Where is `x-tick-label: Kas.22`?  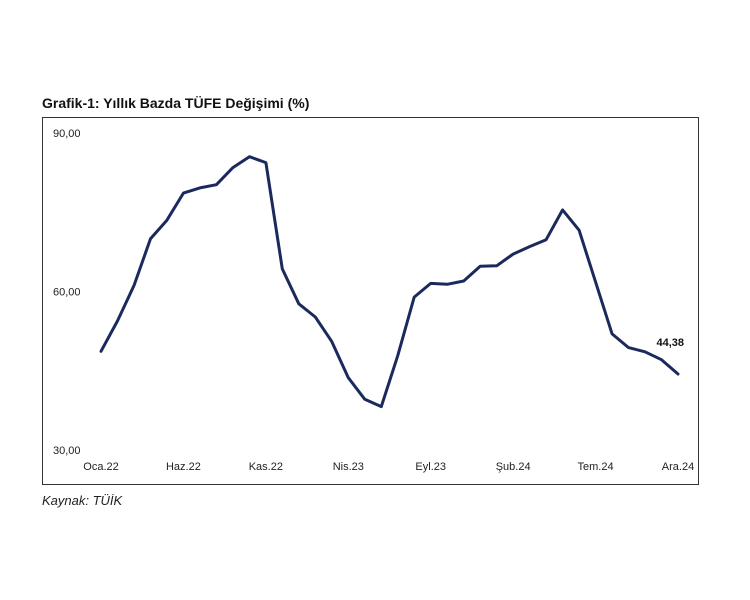
x-tick-label: Kas.22 is located at coordinates (266, 467).